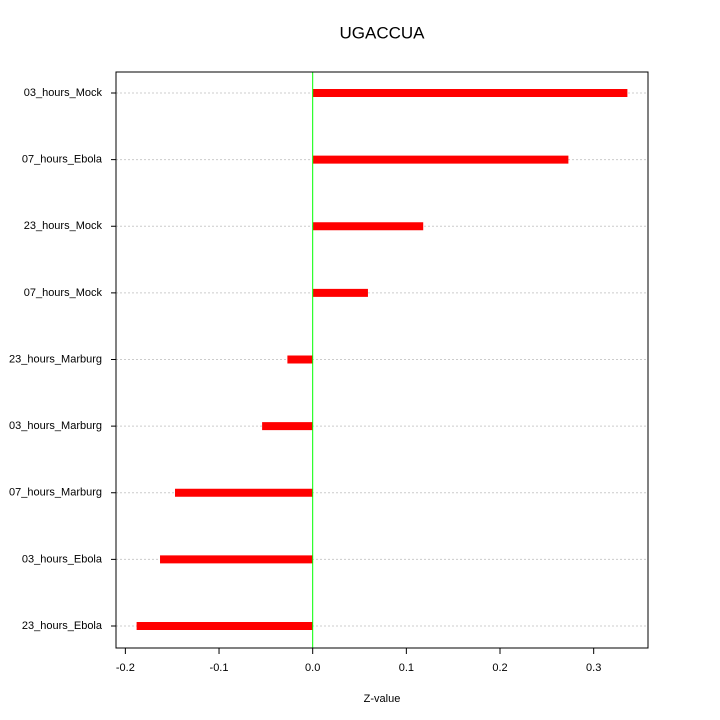 Image resolution: width=720 pixels, height=720 pixels. I want to click on x-axis-label: Z-value, so click(382, 699).